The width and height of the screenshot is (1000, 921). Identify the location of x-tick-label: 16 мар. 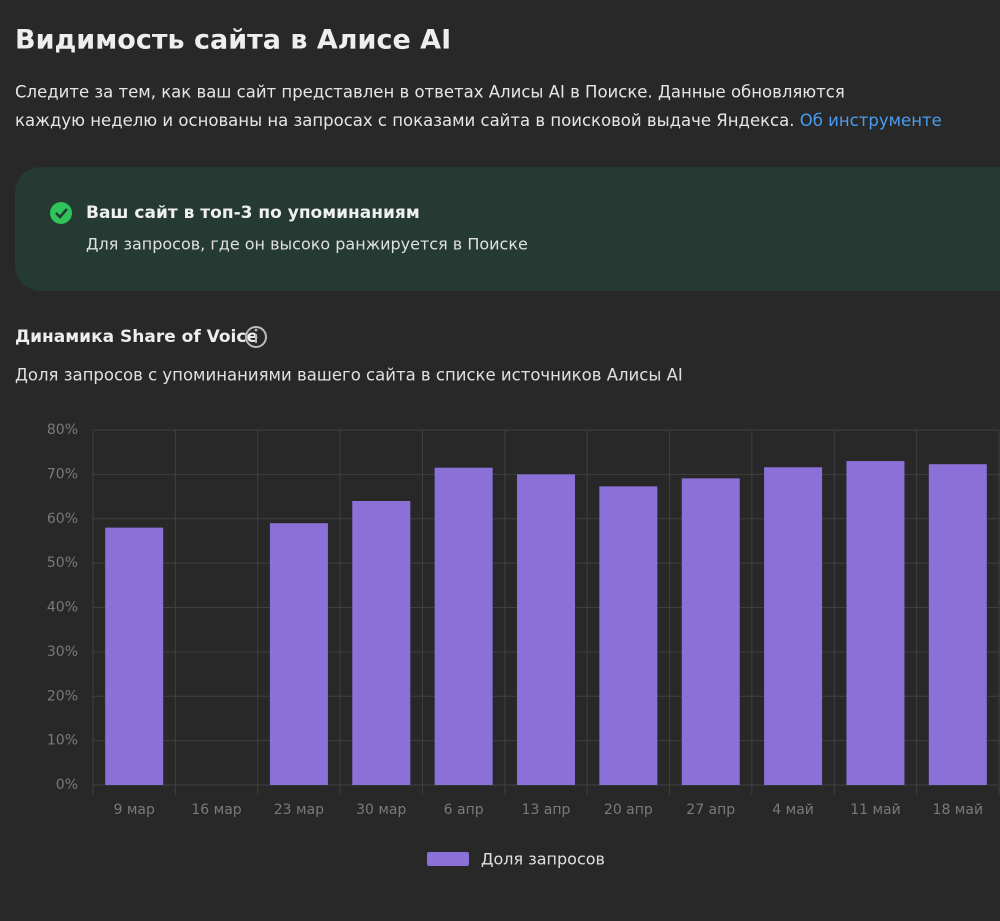
(216, 810).